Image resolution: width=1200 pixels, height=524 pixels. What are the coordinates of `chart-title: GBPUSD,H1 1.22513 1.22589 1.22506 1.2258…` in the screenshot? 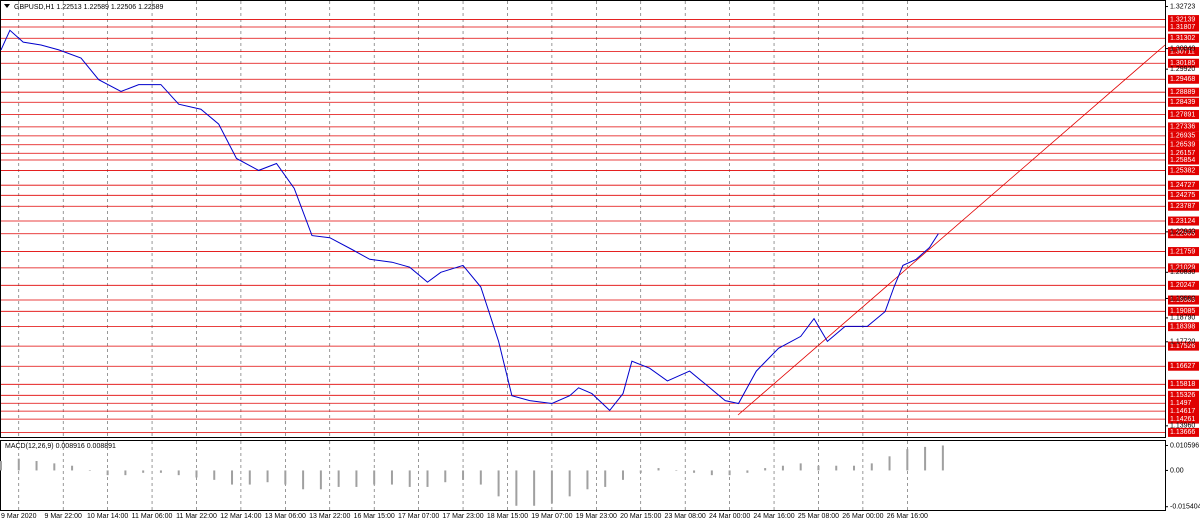 It's located at (89, 7).